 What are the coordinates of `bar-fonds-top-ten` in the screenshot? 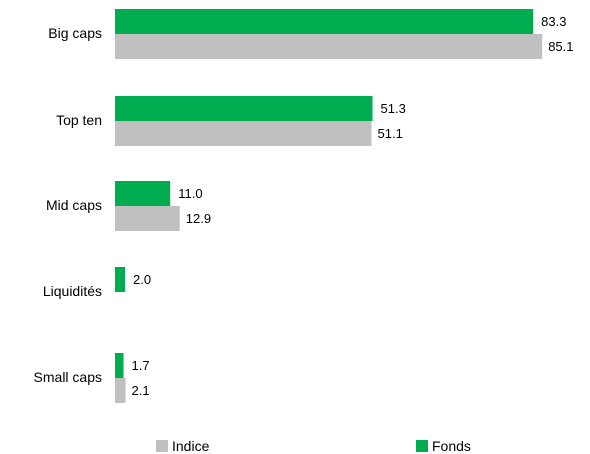 It's located at (244, 108).